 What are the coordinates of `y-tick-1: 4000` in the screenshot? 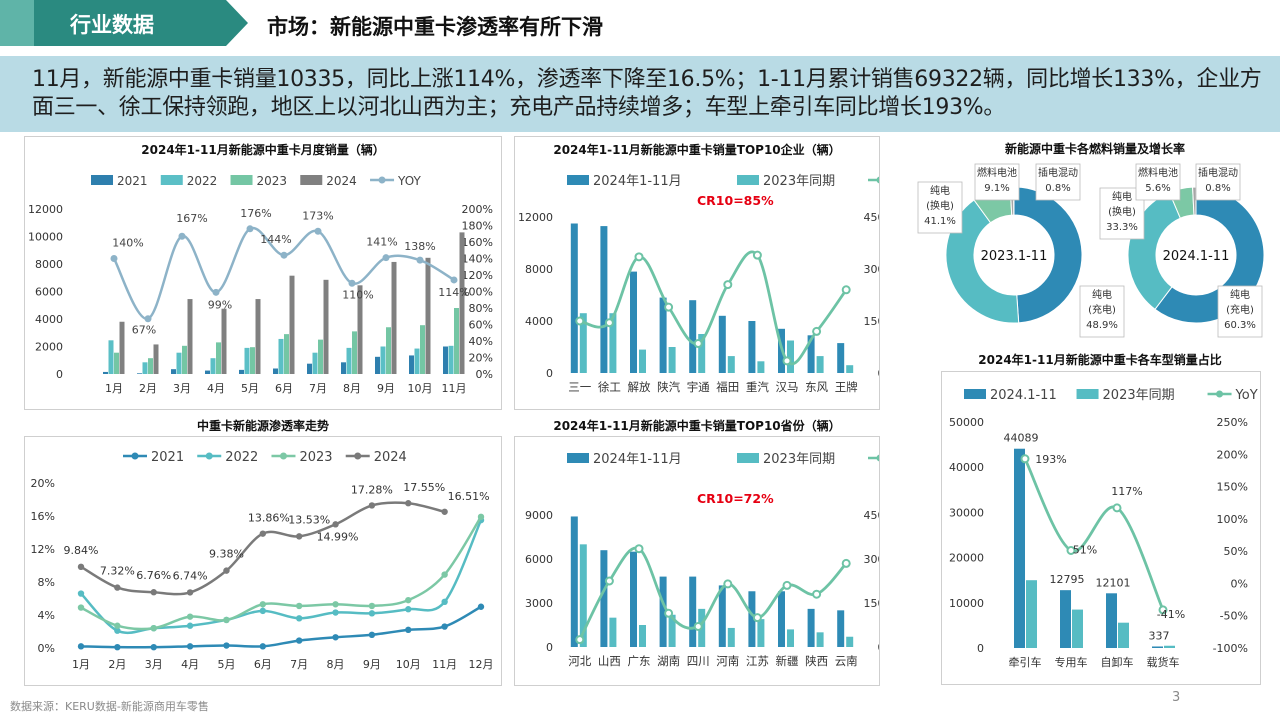 It's located at (539, 321).